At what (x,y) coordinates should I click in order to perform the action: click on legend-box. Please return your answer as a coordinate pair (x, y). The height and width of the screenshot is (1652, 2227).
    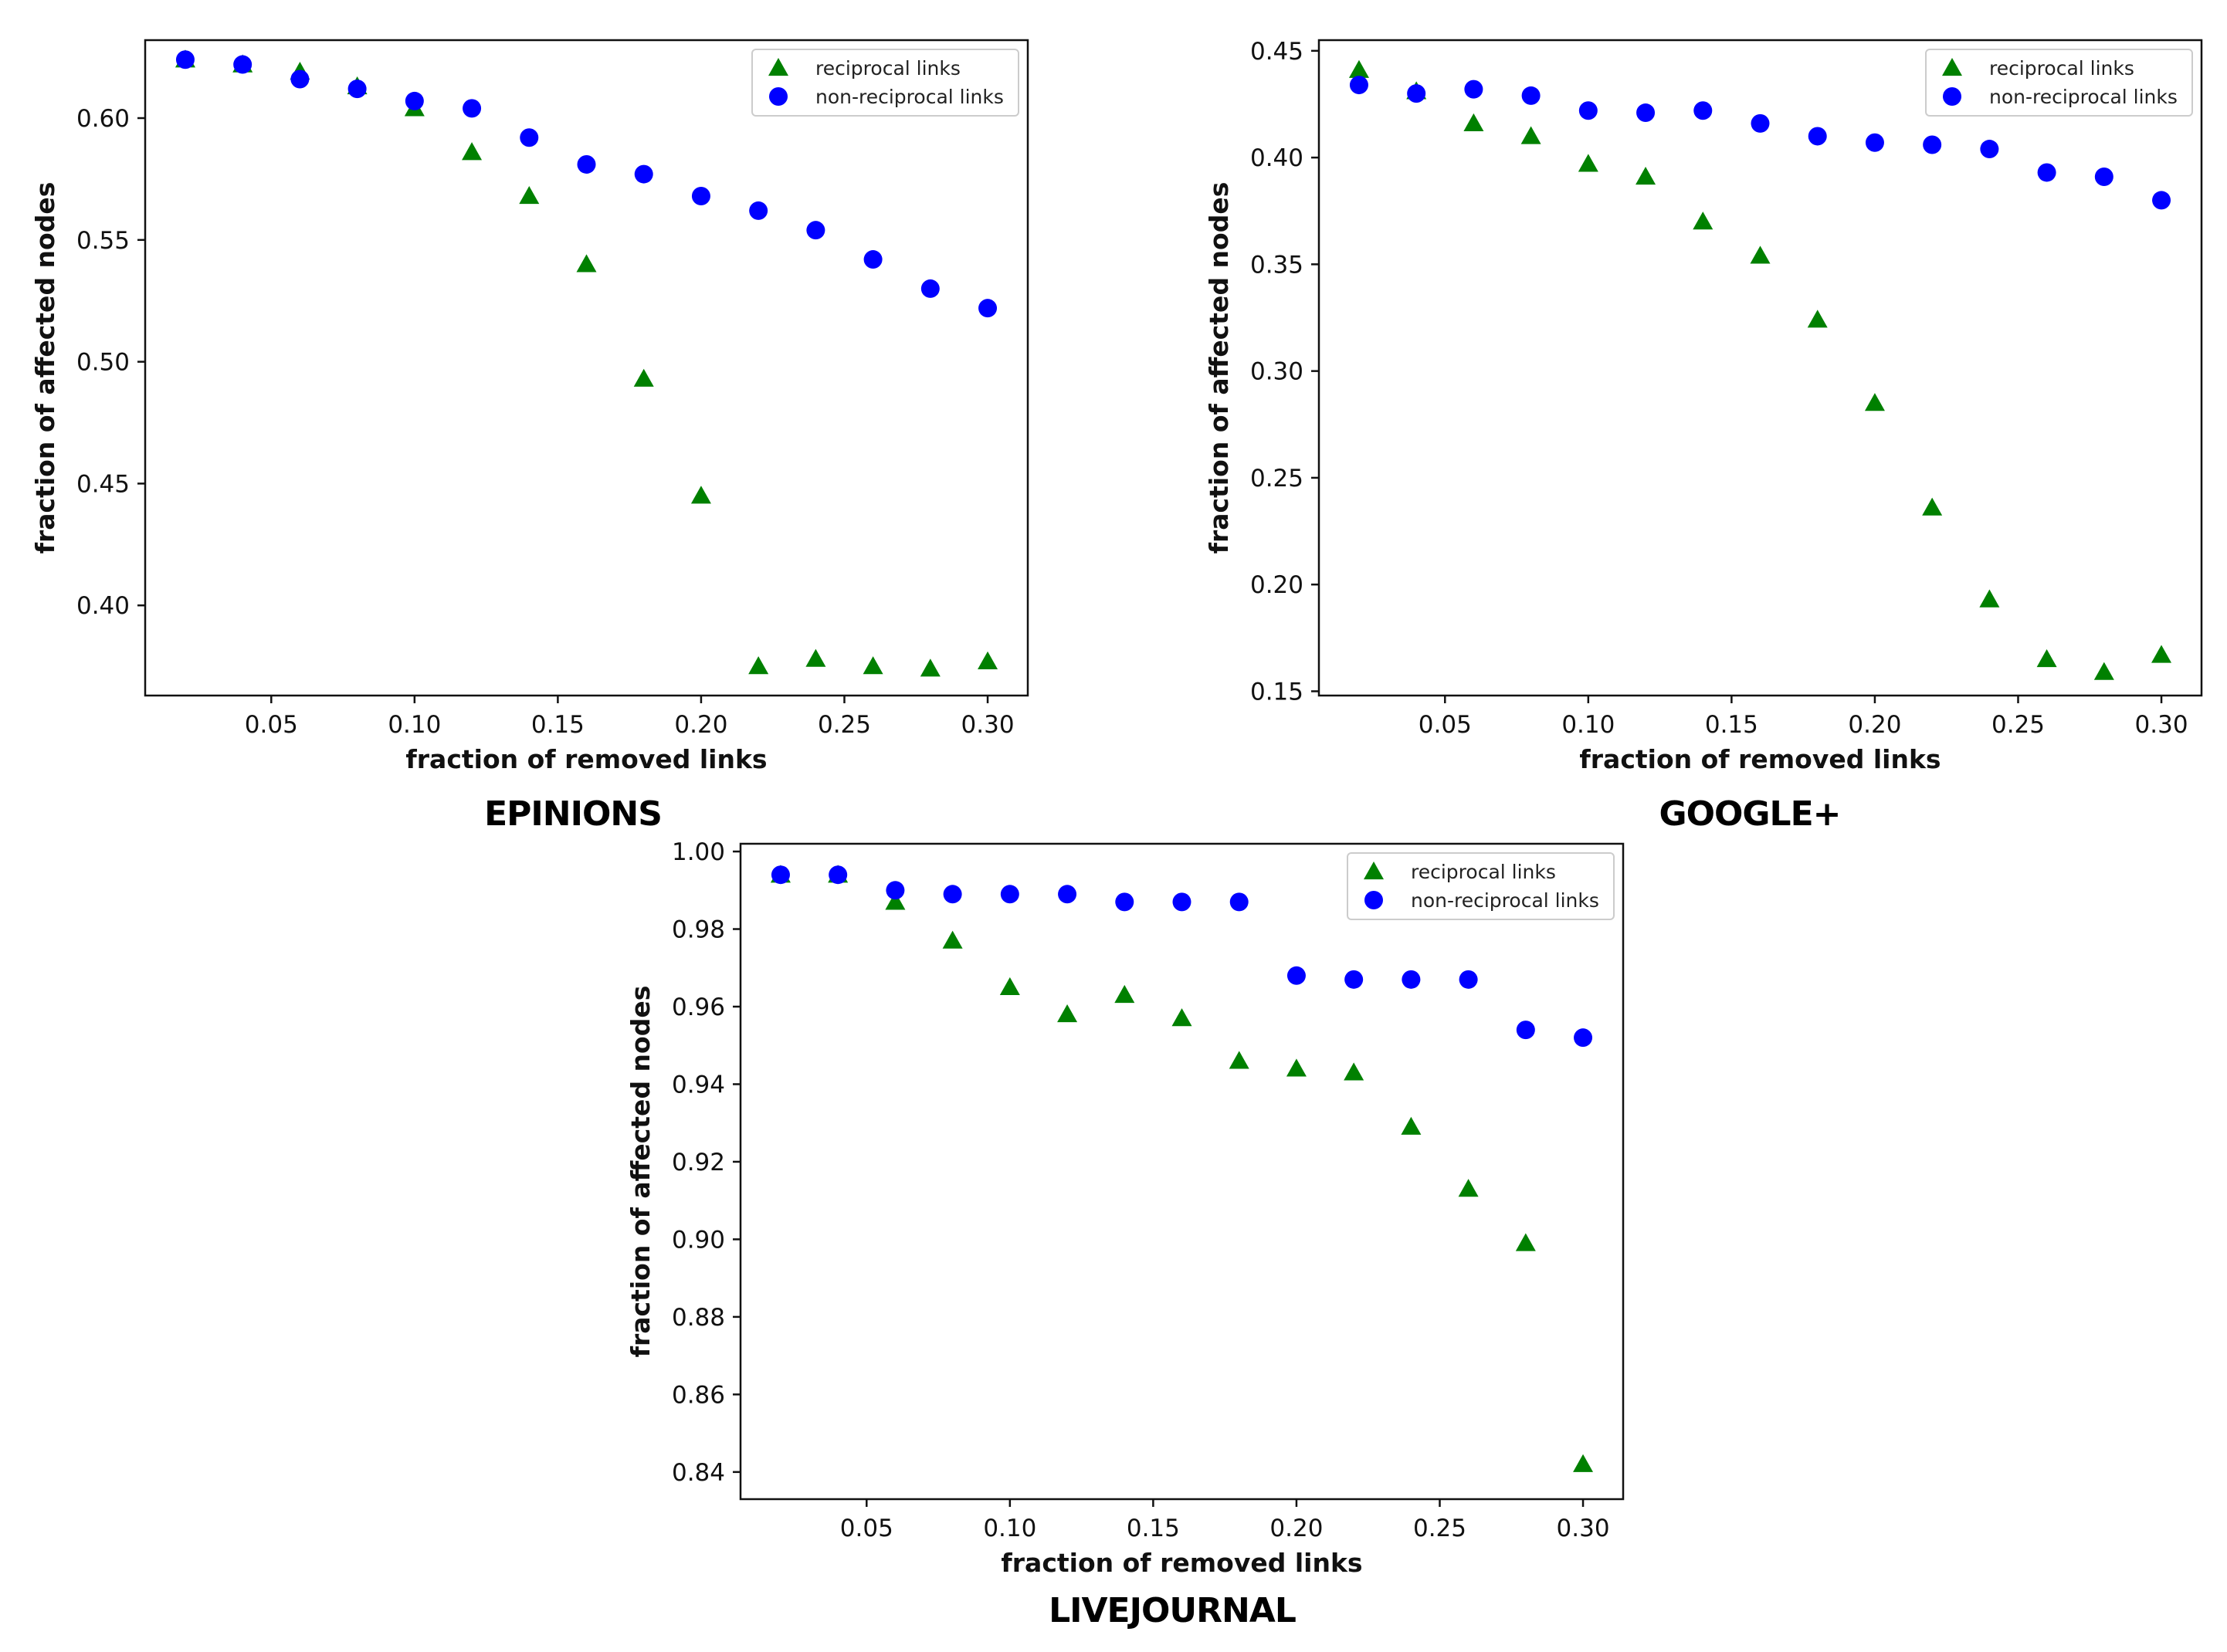
    Looking at the image, I should click on (2059, 83).